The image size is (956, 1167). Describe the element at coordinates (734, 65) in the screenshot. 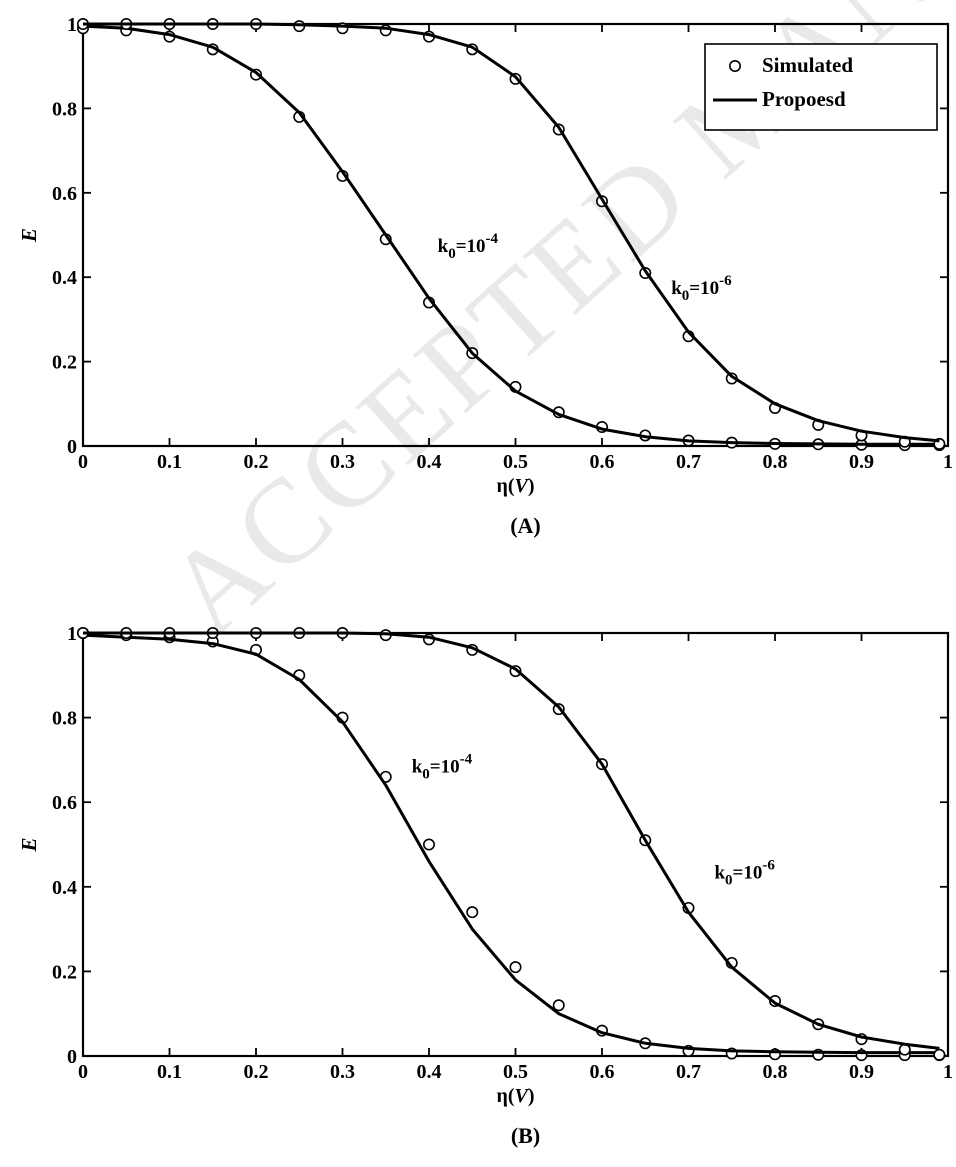

I see `legend-marker-circle` at that location.